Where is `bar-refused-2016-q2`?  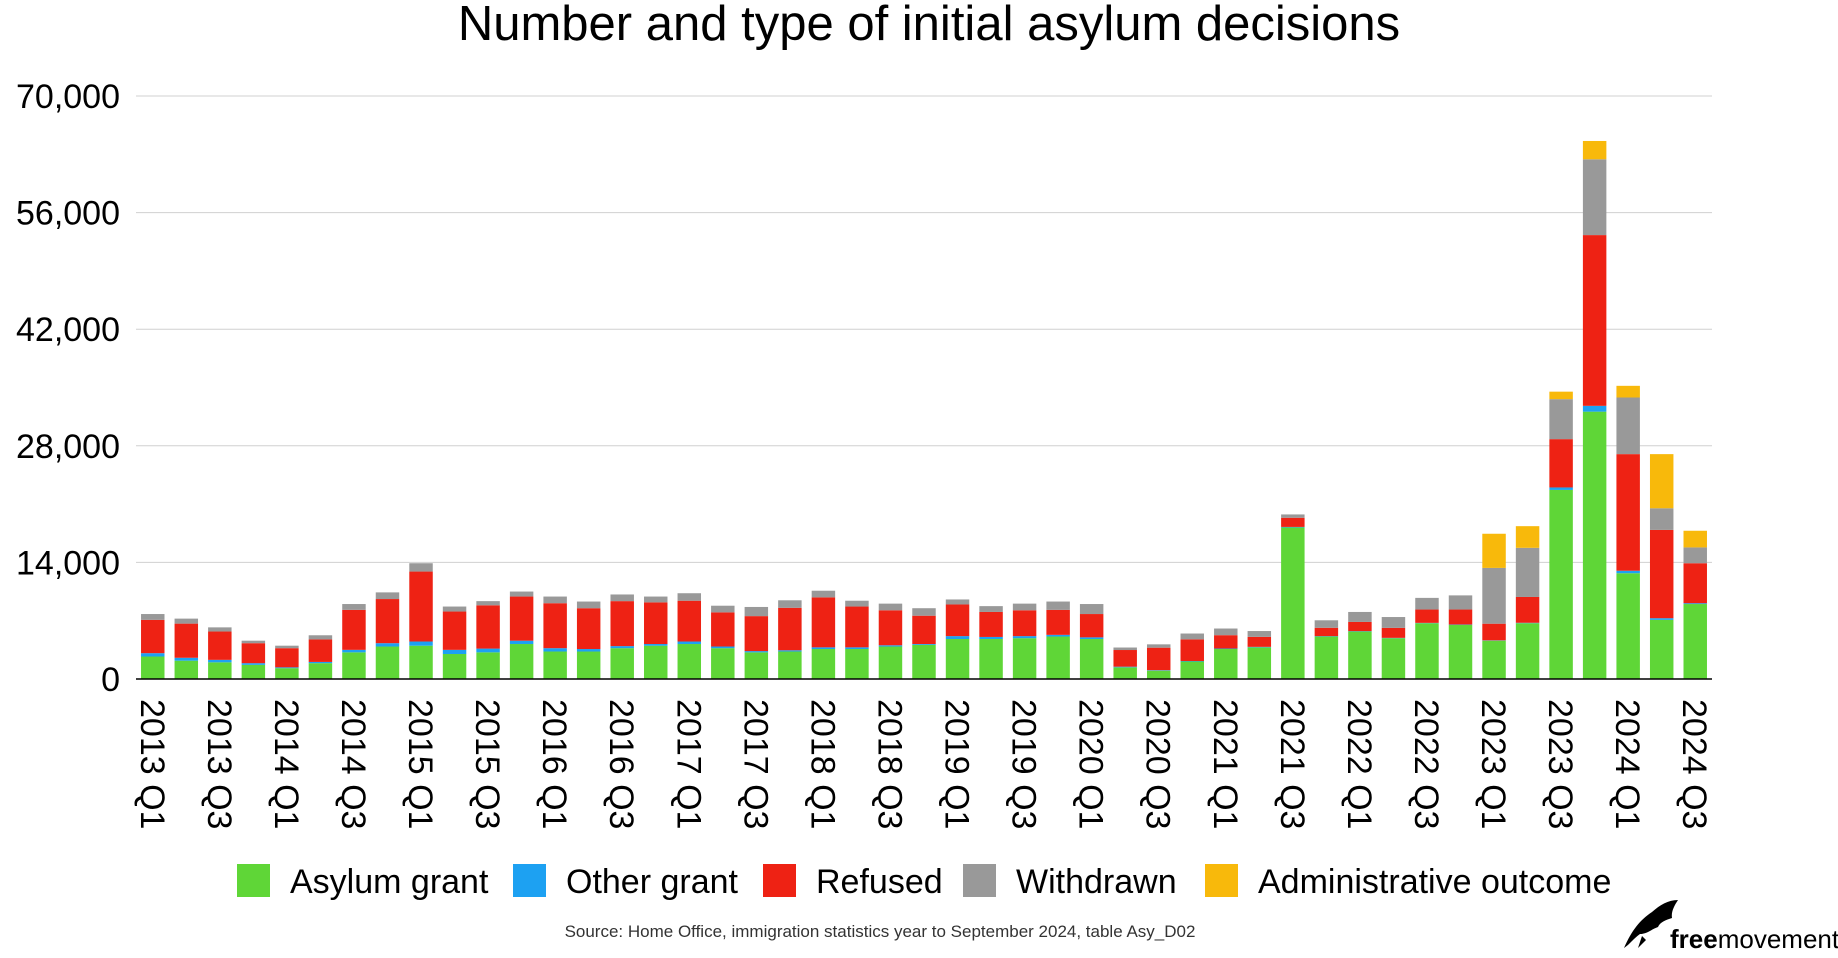 bar-refused-2016-q2 is located at coordinates (588, 629).